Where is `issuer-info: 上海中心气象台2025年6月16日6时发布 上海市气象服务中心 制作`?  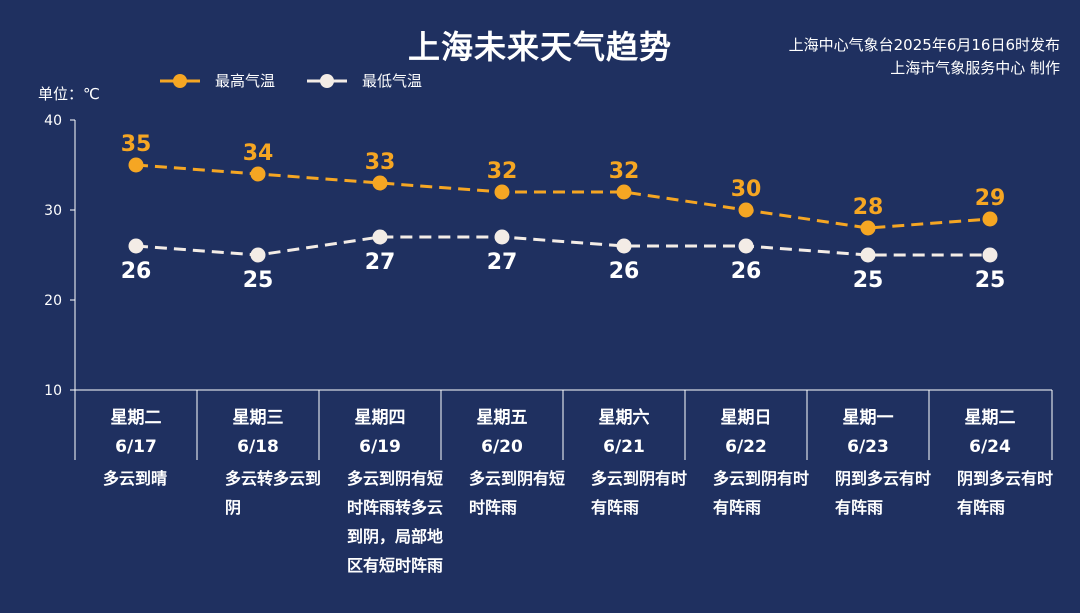 issuer-info: 上海中心气象台2025年6月16日6时发布 上海市气象服务中心 制作 is located at coordinates (924, 57).